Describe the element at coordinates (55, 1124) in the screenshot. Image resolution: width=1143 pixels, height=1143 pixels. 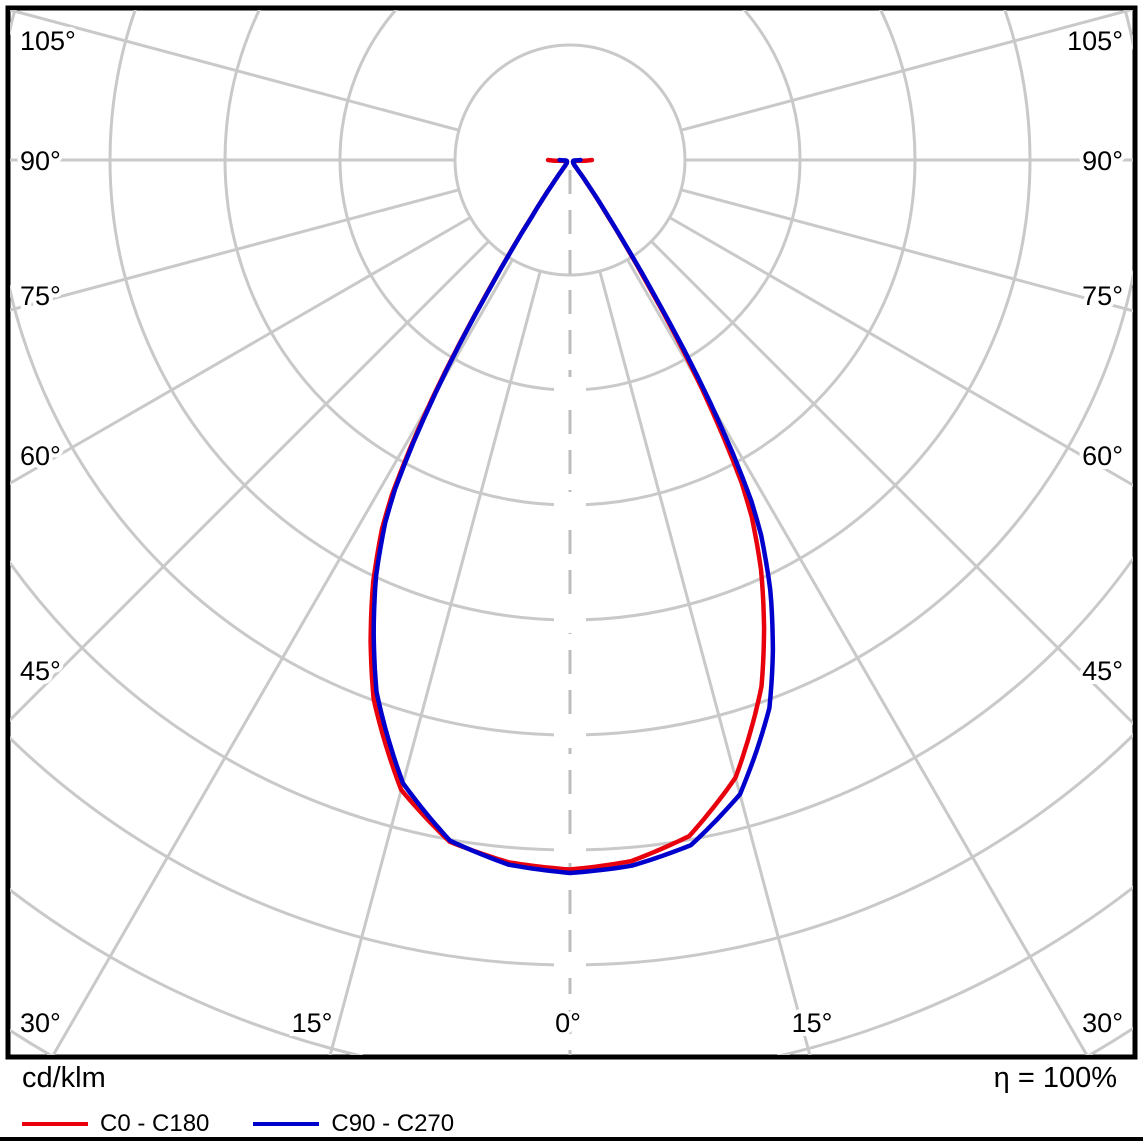
I see `series-swatch-c0-c180` at that location.